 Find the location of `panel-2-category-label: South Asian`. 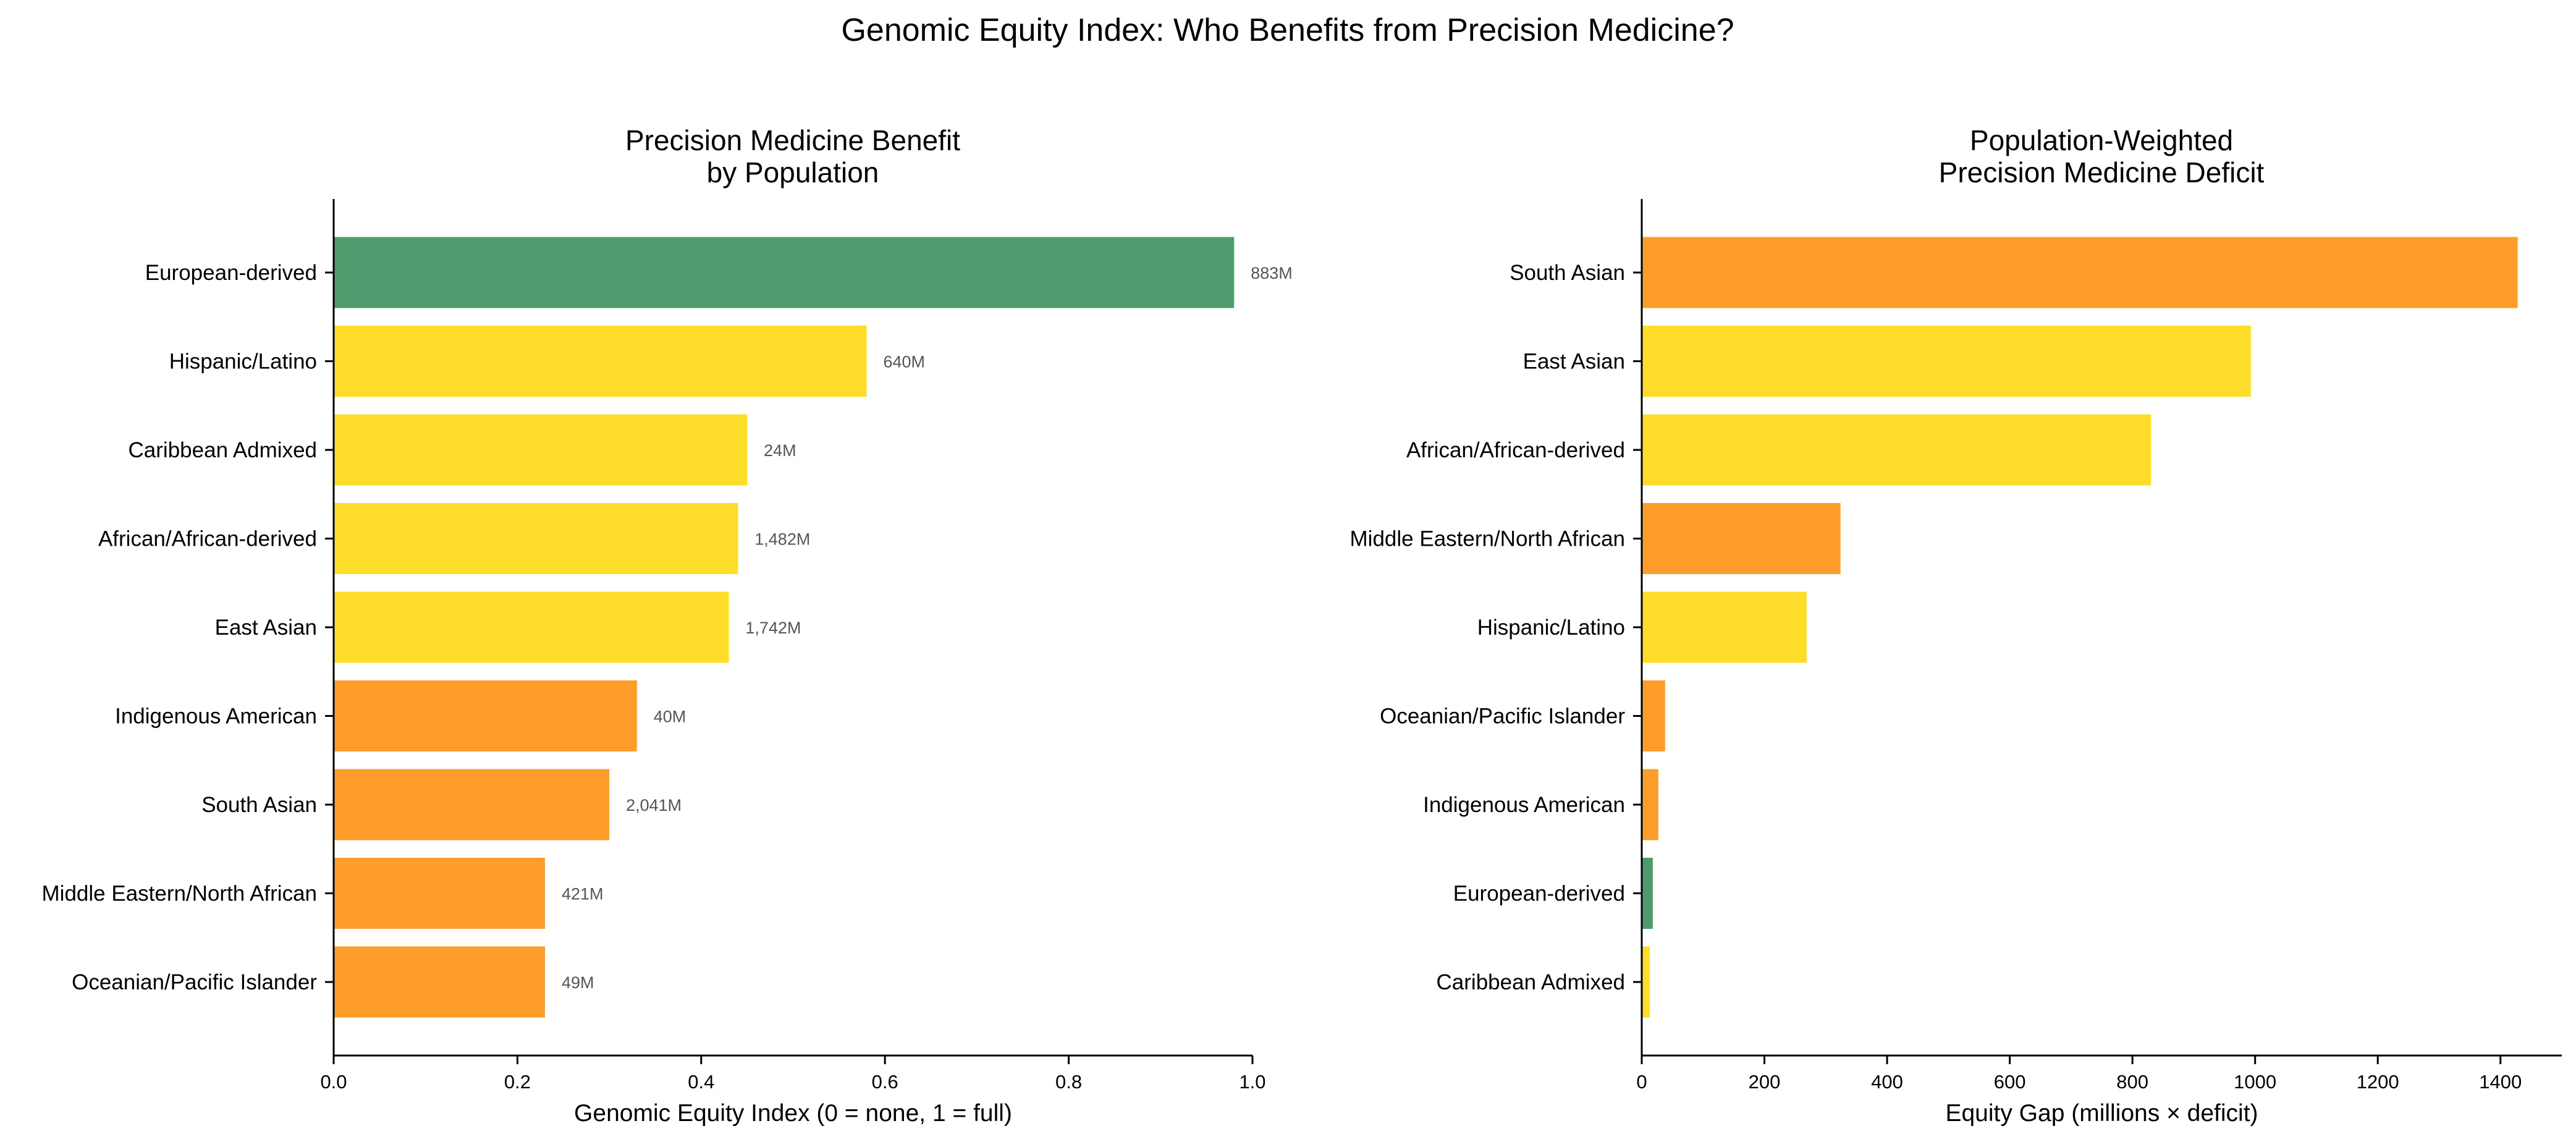

panel-2-category-label: South Asian is located at coordinates (1567, 273).